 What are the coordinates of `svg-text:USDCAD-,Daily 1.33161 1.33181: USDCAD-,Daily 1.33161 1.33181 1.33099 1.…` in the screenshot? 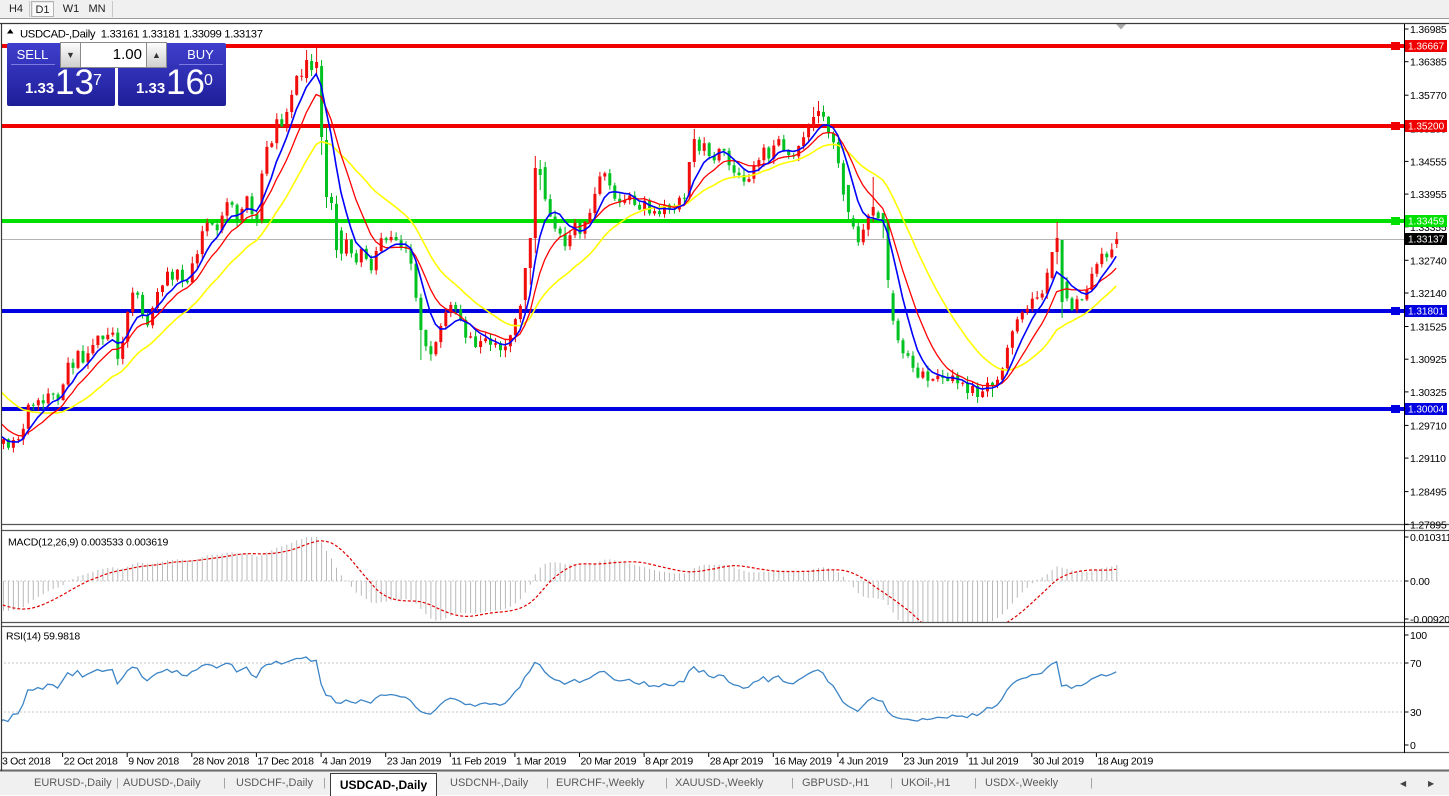 It's located at (141, 35).